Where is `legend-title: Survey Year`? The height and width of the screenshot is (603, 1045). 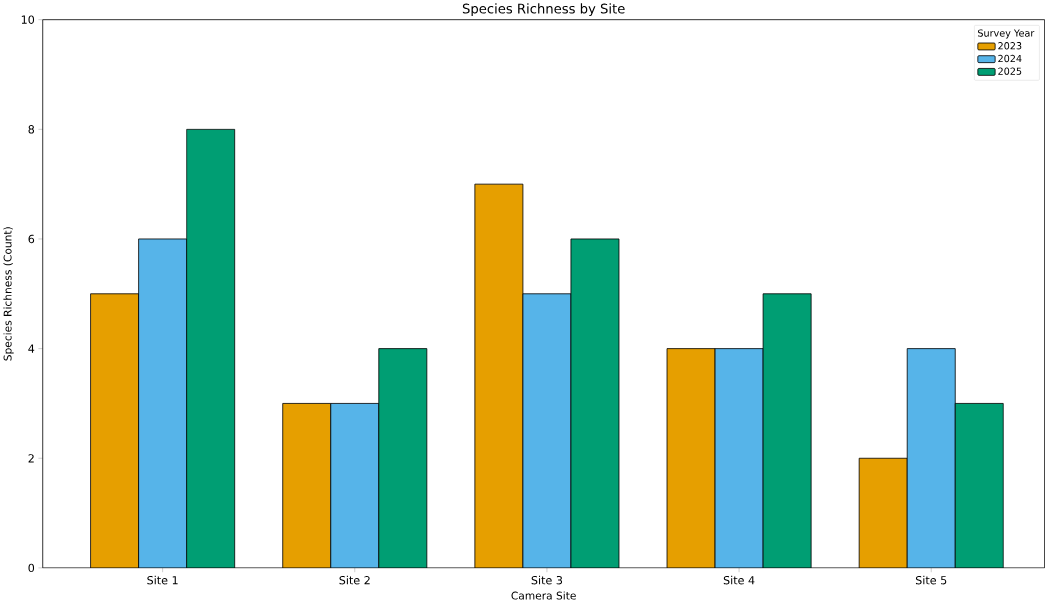 legend-title: Survey Year is located at coordinates (1006, 34).